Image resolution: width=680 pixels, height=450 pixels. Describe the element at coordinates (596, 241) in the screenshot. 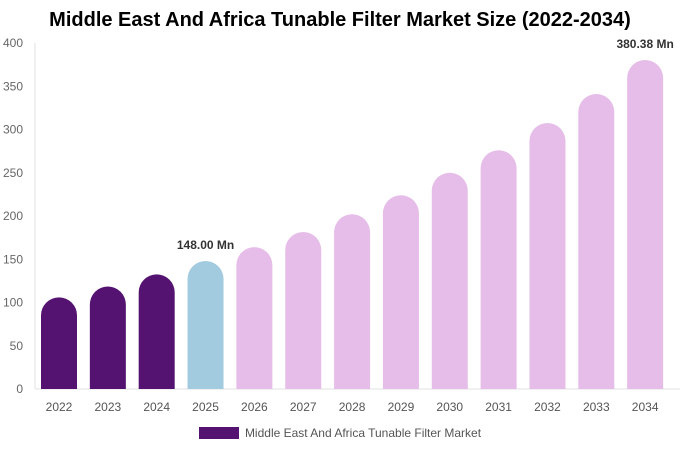

I see `bar-2033` at that location.